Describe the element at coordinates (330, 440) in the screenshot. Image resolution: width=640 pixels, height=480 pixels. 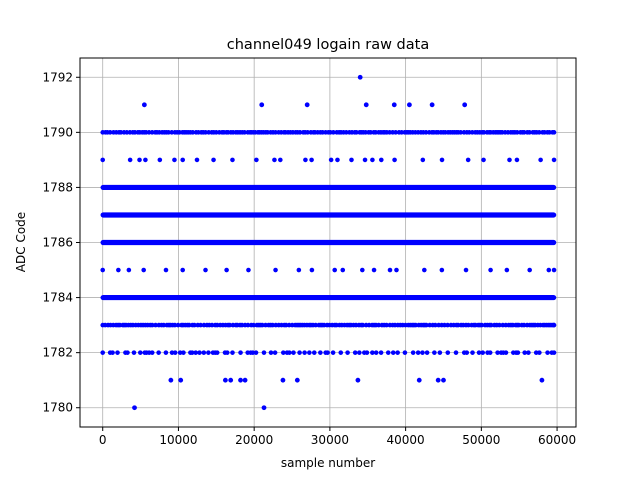
I see `x-tick-label: 30000` at that location.